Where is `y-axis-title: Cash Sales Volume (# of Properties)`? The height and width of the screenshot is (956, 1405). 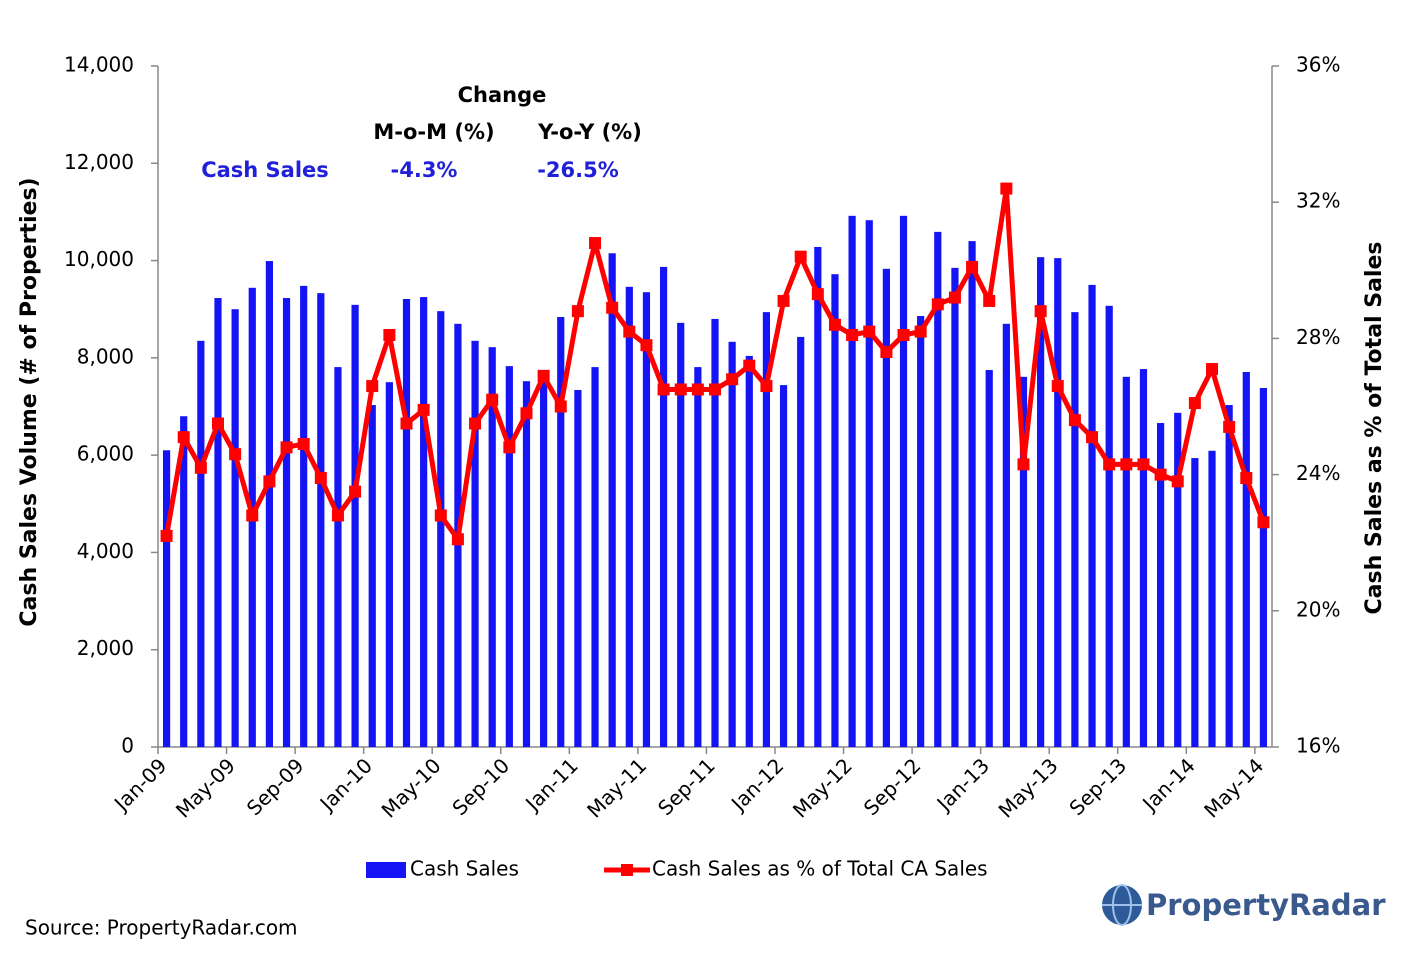 y-axis-title: Cash Sales Volume (# of Properties) is located at coordinates (29, 401).